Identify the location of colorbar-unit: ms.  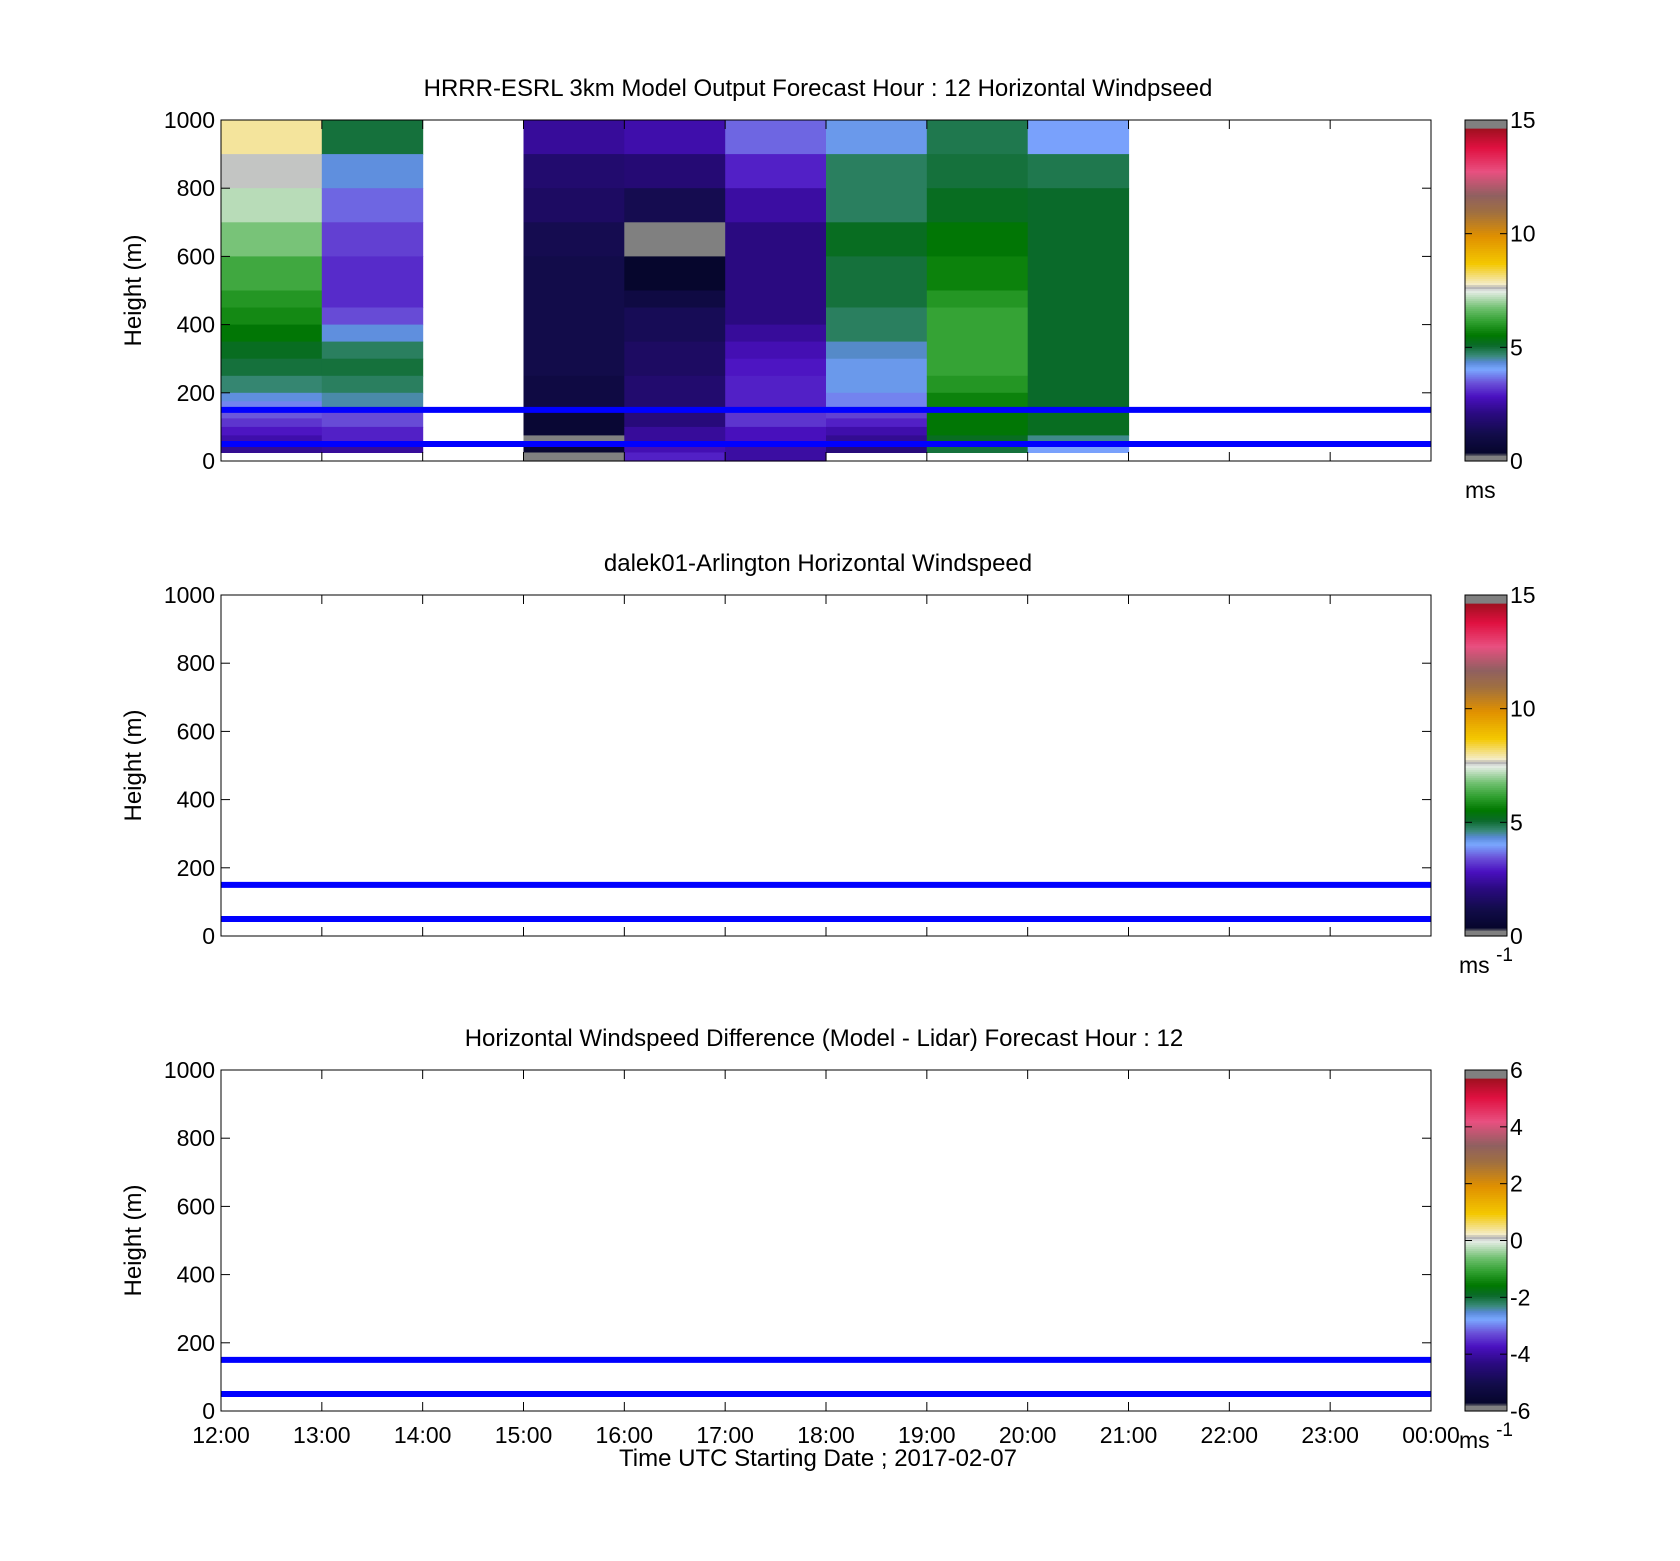
(1480, 490).